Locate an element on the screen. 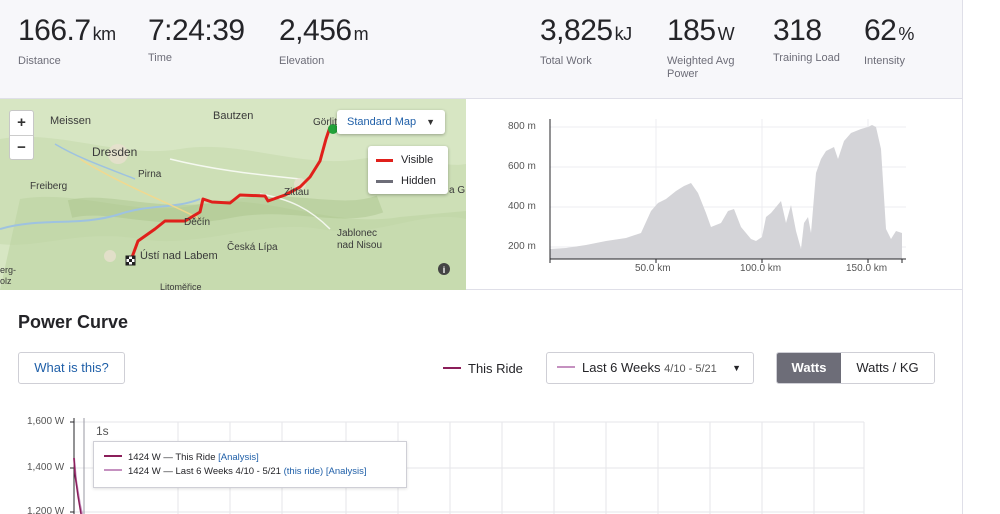 The image size is (1000, 514). elevation-x-label: 100.0 km is located at coordinates (761, 268).